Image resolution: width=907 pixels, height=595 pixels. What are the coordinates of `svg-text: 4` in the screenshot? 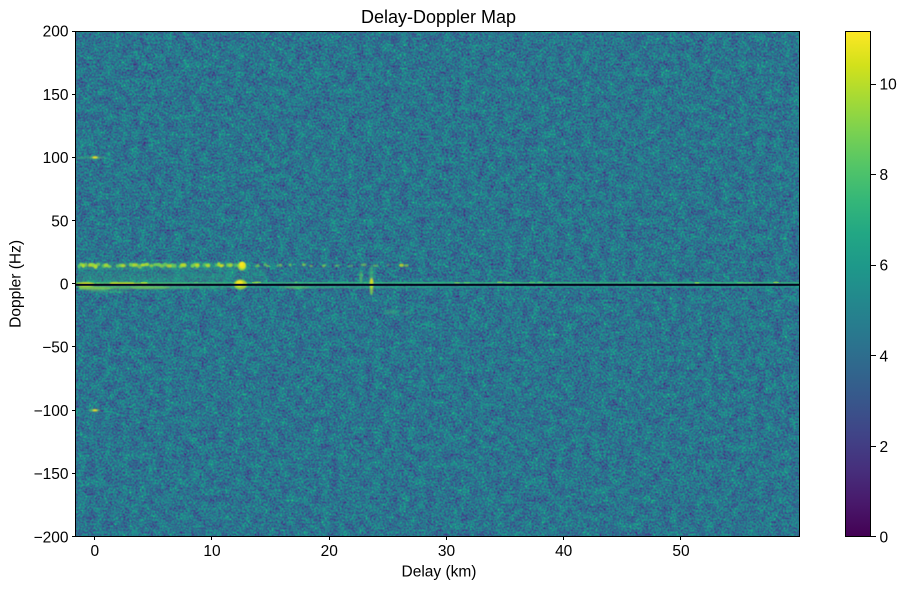 It's located at (884, 356).